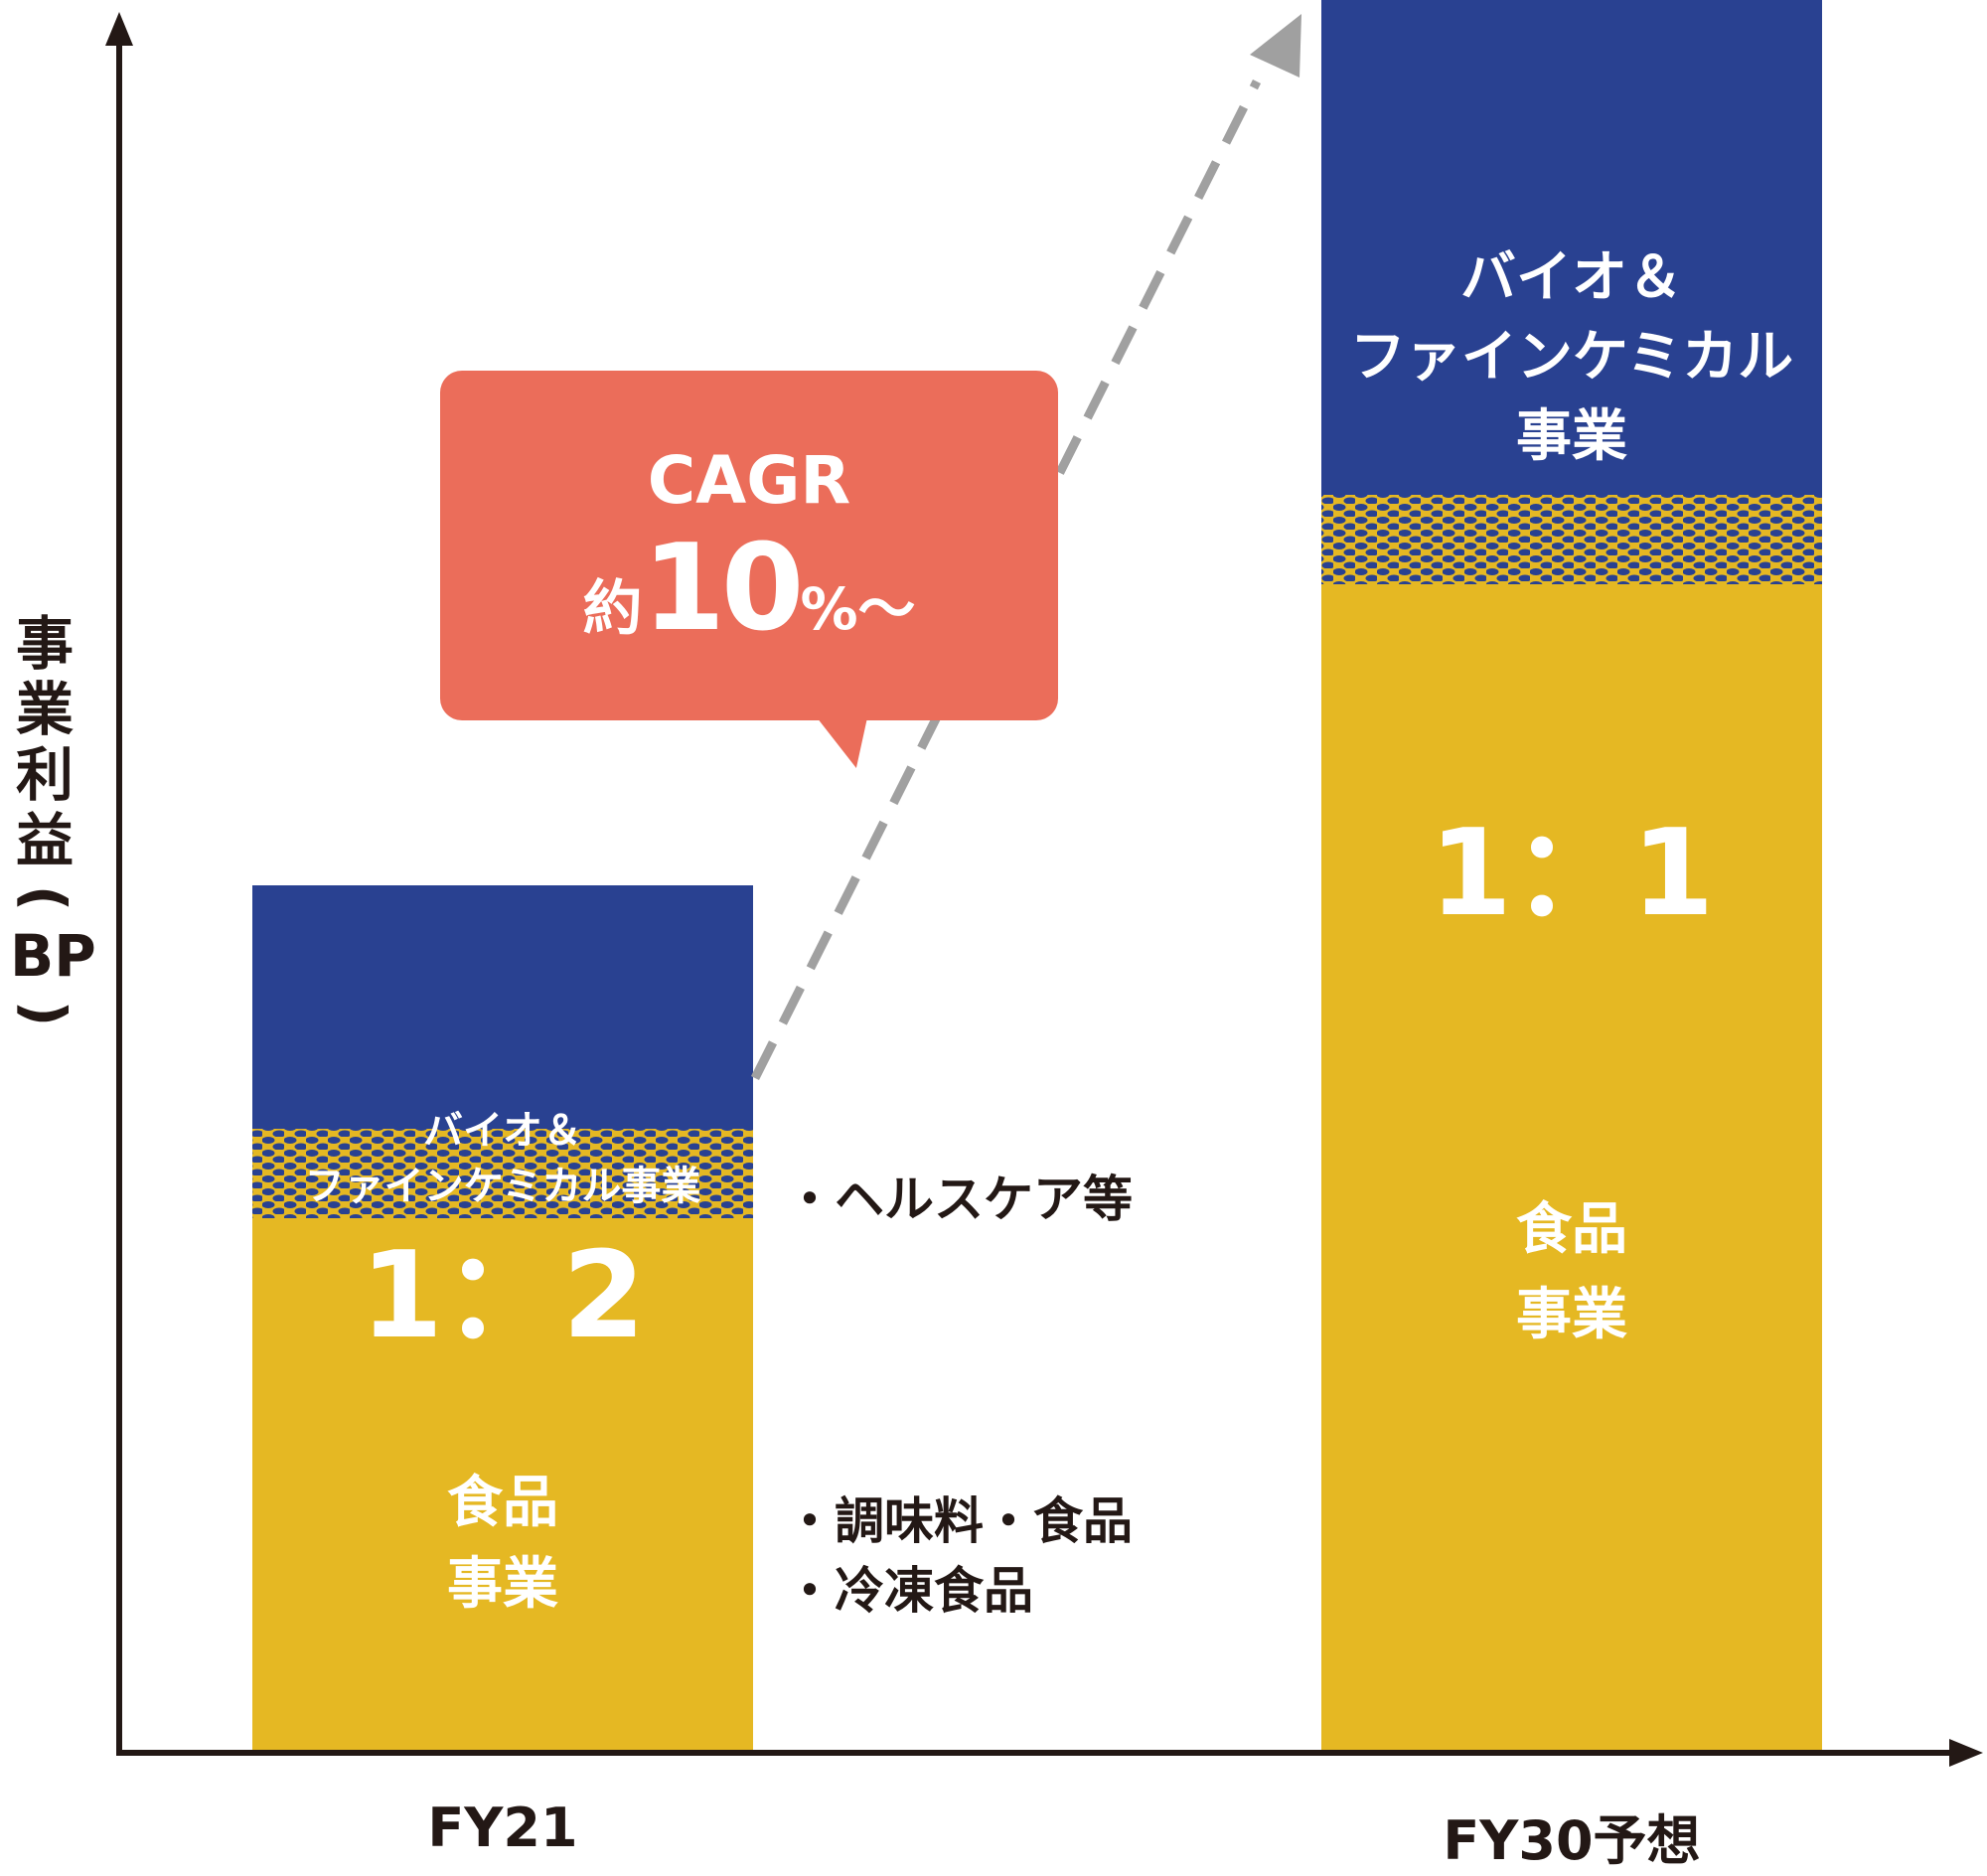 The width and height of the screenshot is (1987, 1876). What do you see at coordinates (858, 609) in the screenshot?
I see `cagr-suffix: %〜` at bounding box center [858, 609].